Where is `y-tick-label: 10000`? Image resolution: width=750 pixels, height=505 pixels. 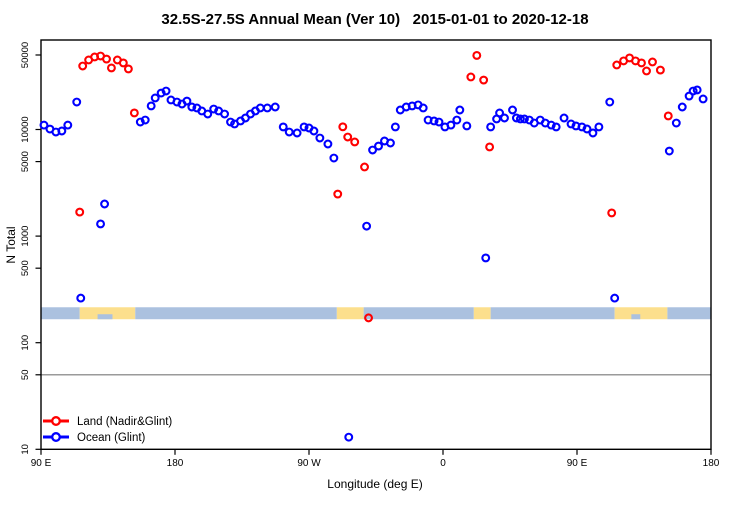
y-tick-label: 10000 is located at coordinates (25, 129).